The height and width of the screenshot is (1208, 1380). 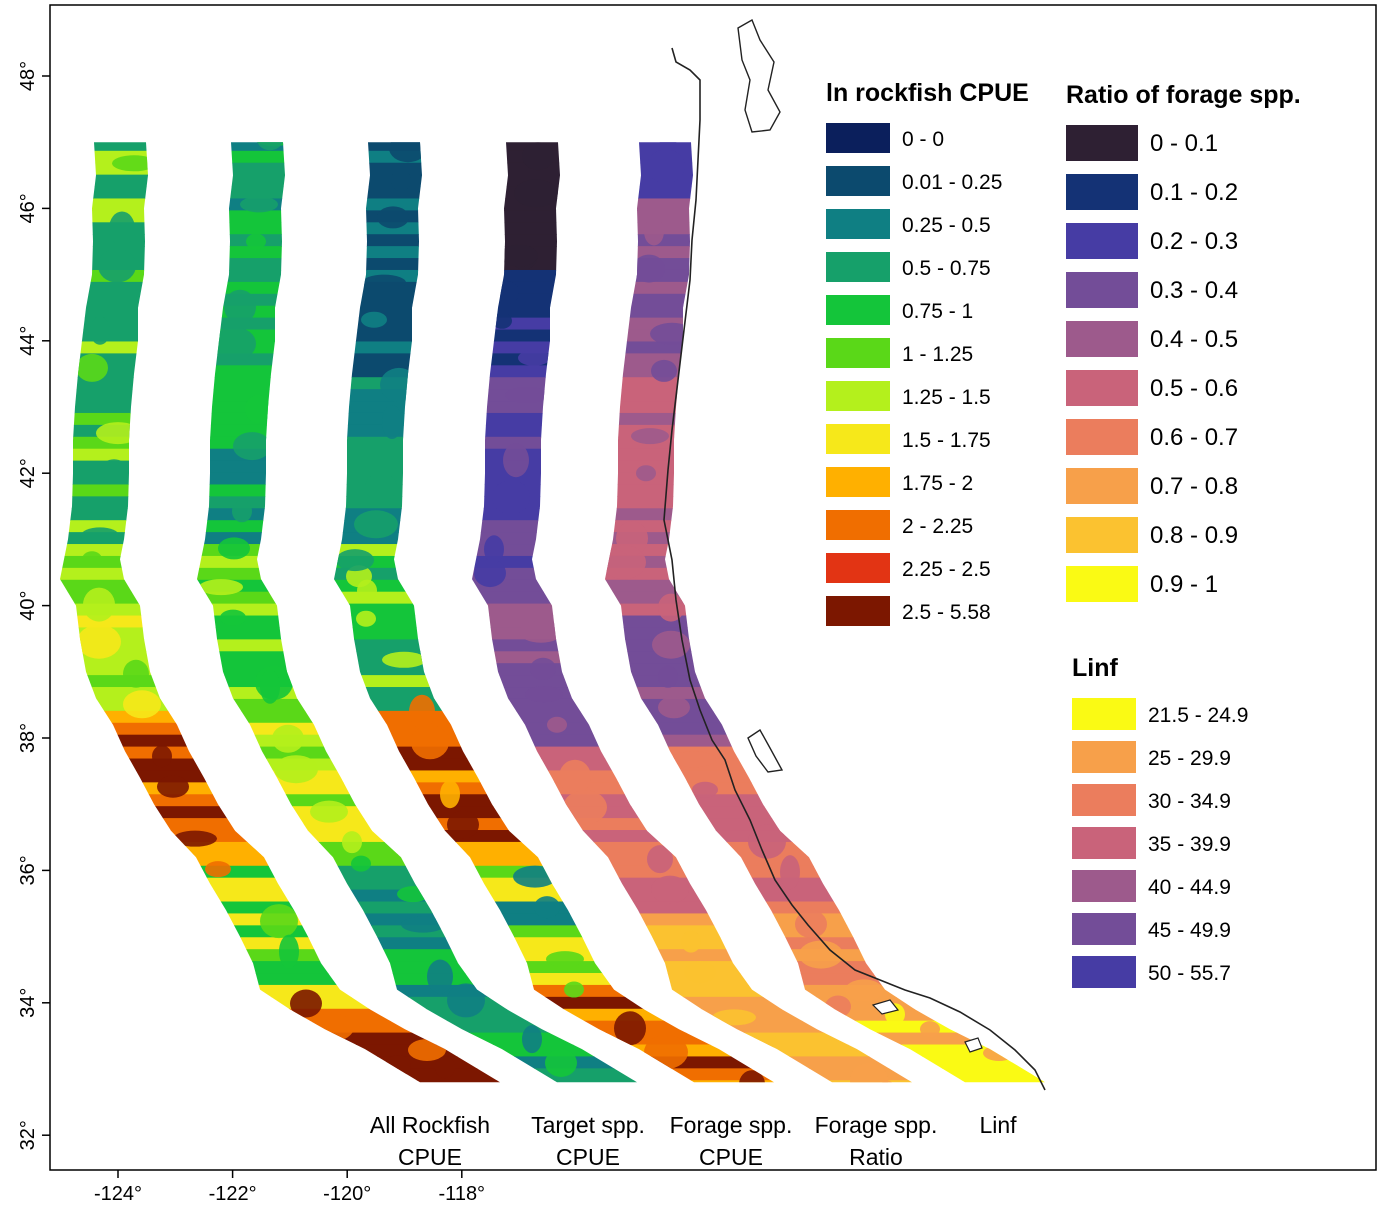 I want to click on legend-linf-label: 45 - 49.9, so click(x=1189, y=930).